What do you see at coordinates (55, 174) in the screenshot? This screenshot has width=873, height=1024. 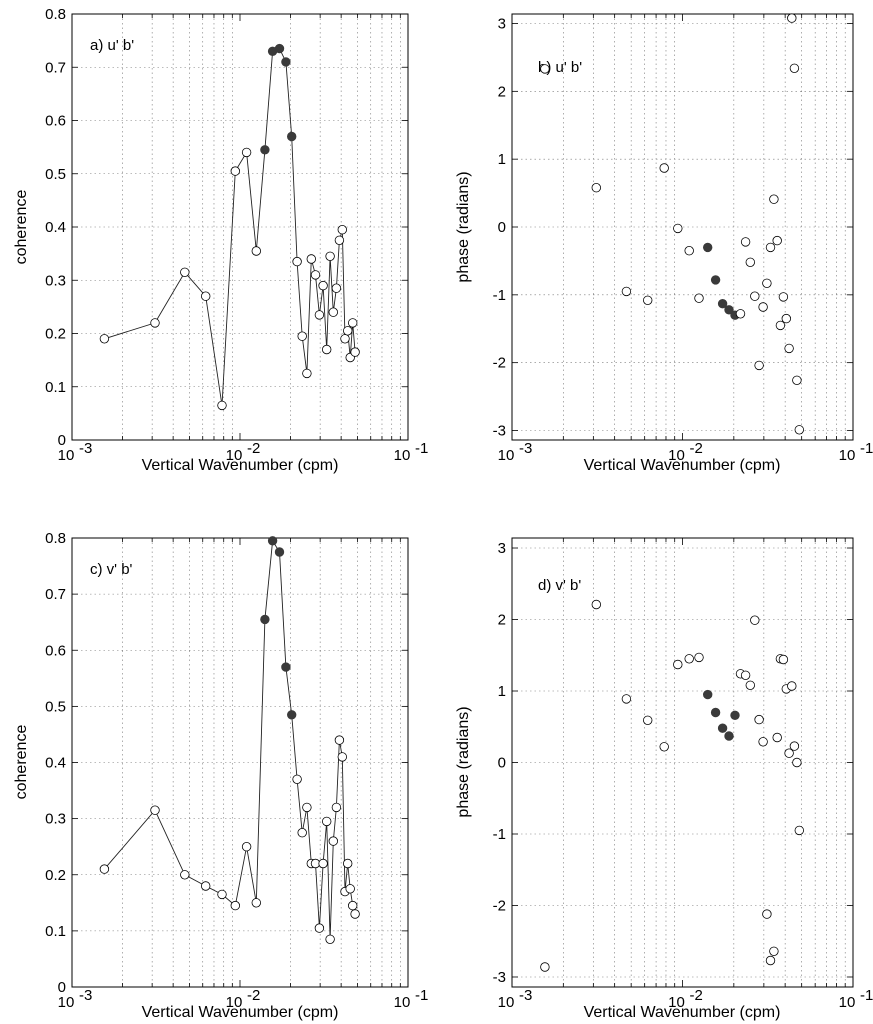 I see `y-tick-label: 0.5` at bounding box center [55, 174].